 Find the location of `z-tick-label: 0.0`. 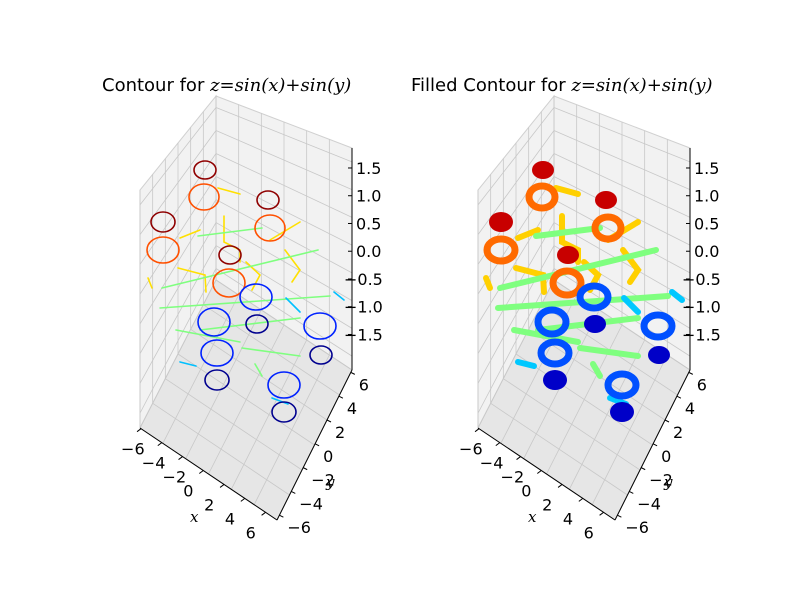

z-tick-label: 0.0 is located at coordinates (368, 251).